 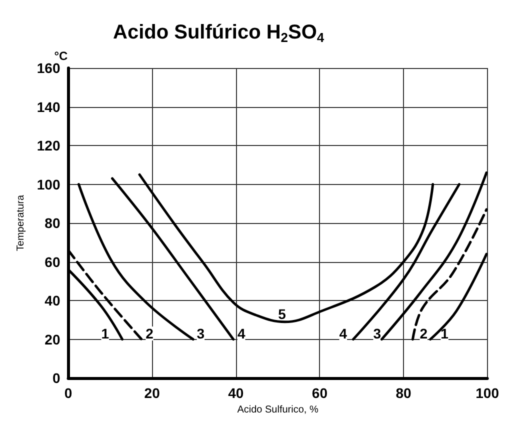 What do you see at coordinates (48, 106) in the screenshot?
I see `y-tick-label: 140` at bounding box center [48, 106].